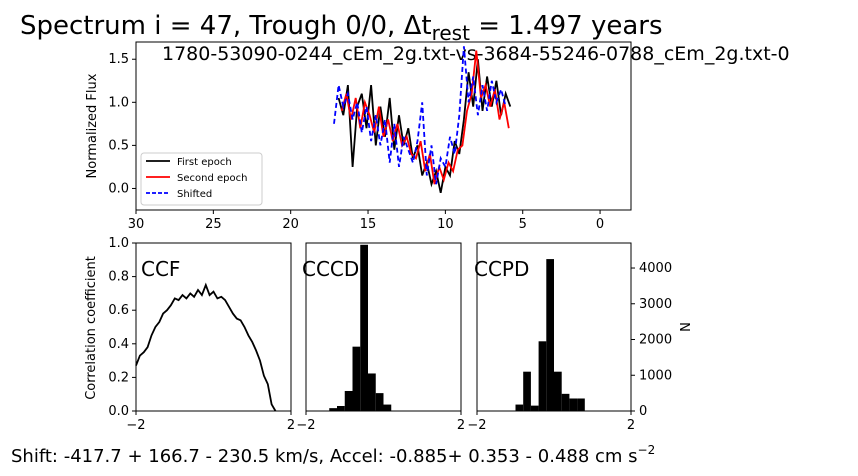 This screenshot has width=858, height=476. What do you see at coordinates (445, 224) in the screenshot?
I see `spectrum-xtick-label: 10` at bounding box center [445, 224].